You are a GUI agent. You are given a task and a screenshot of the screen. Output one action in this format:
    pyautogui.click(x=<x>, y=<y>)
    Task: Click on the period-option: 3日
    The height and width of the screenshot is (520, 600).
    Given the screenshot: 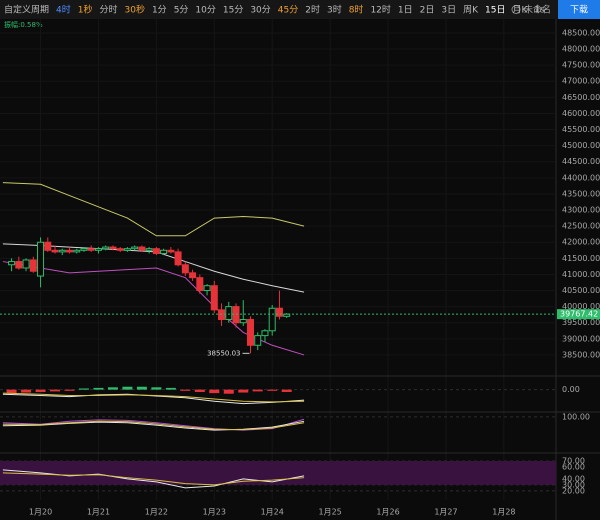 What is the action you would take?
    pyautogui.click(x=448, y=10)
    